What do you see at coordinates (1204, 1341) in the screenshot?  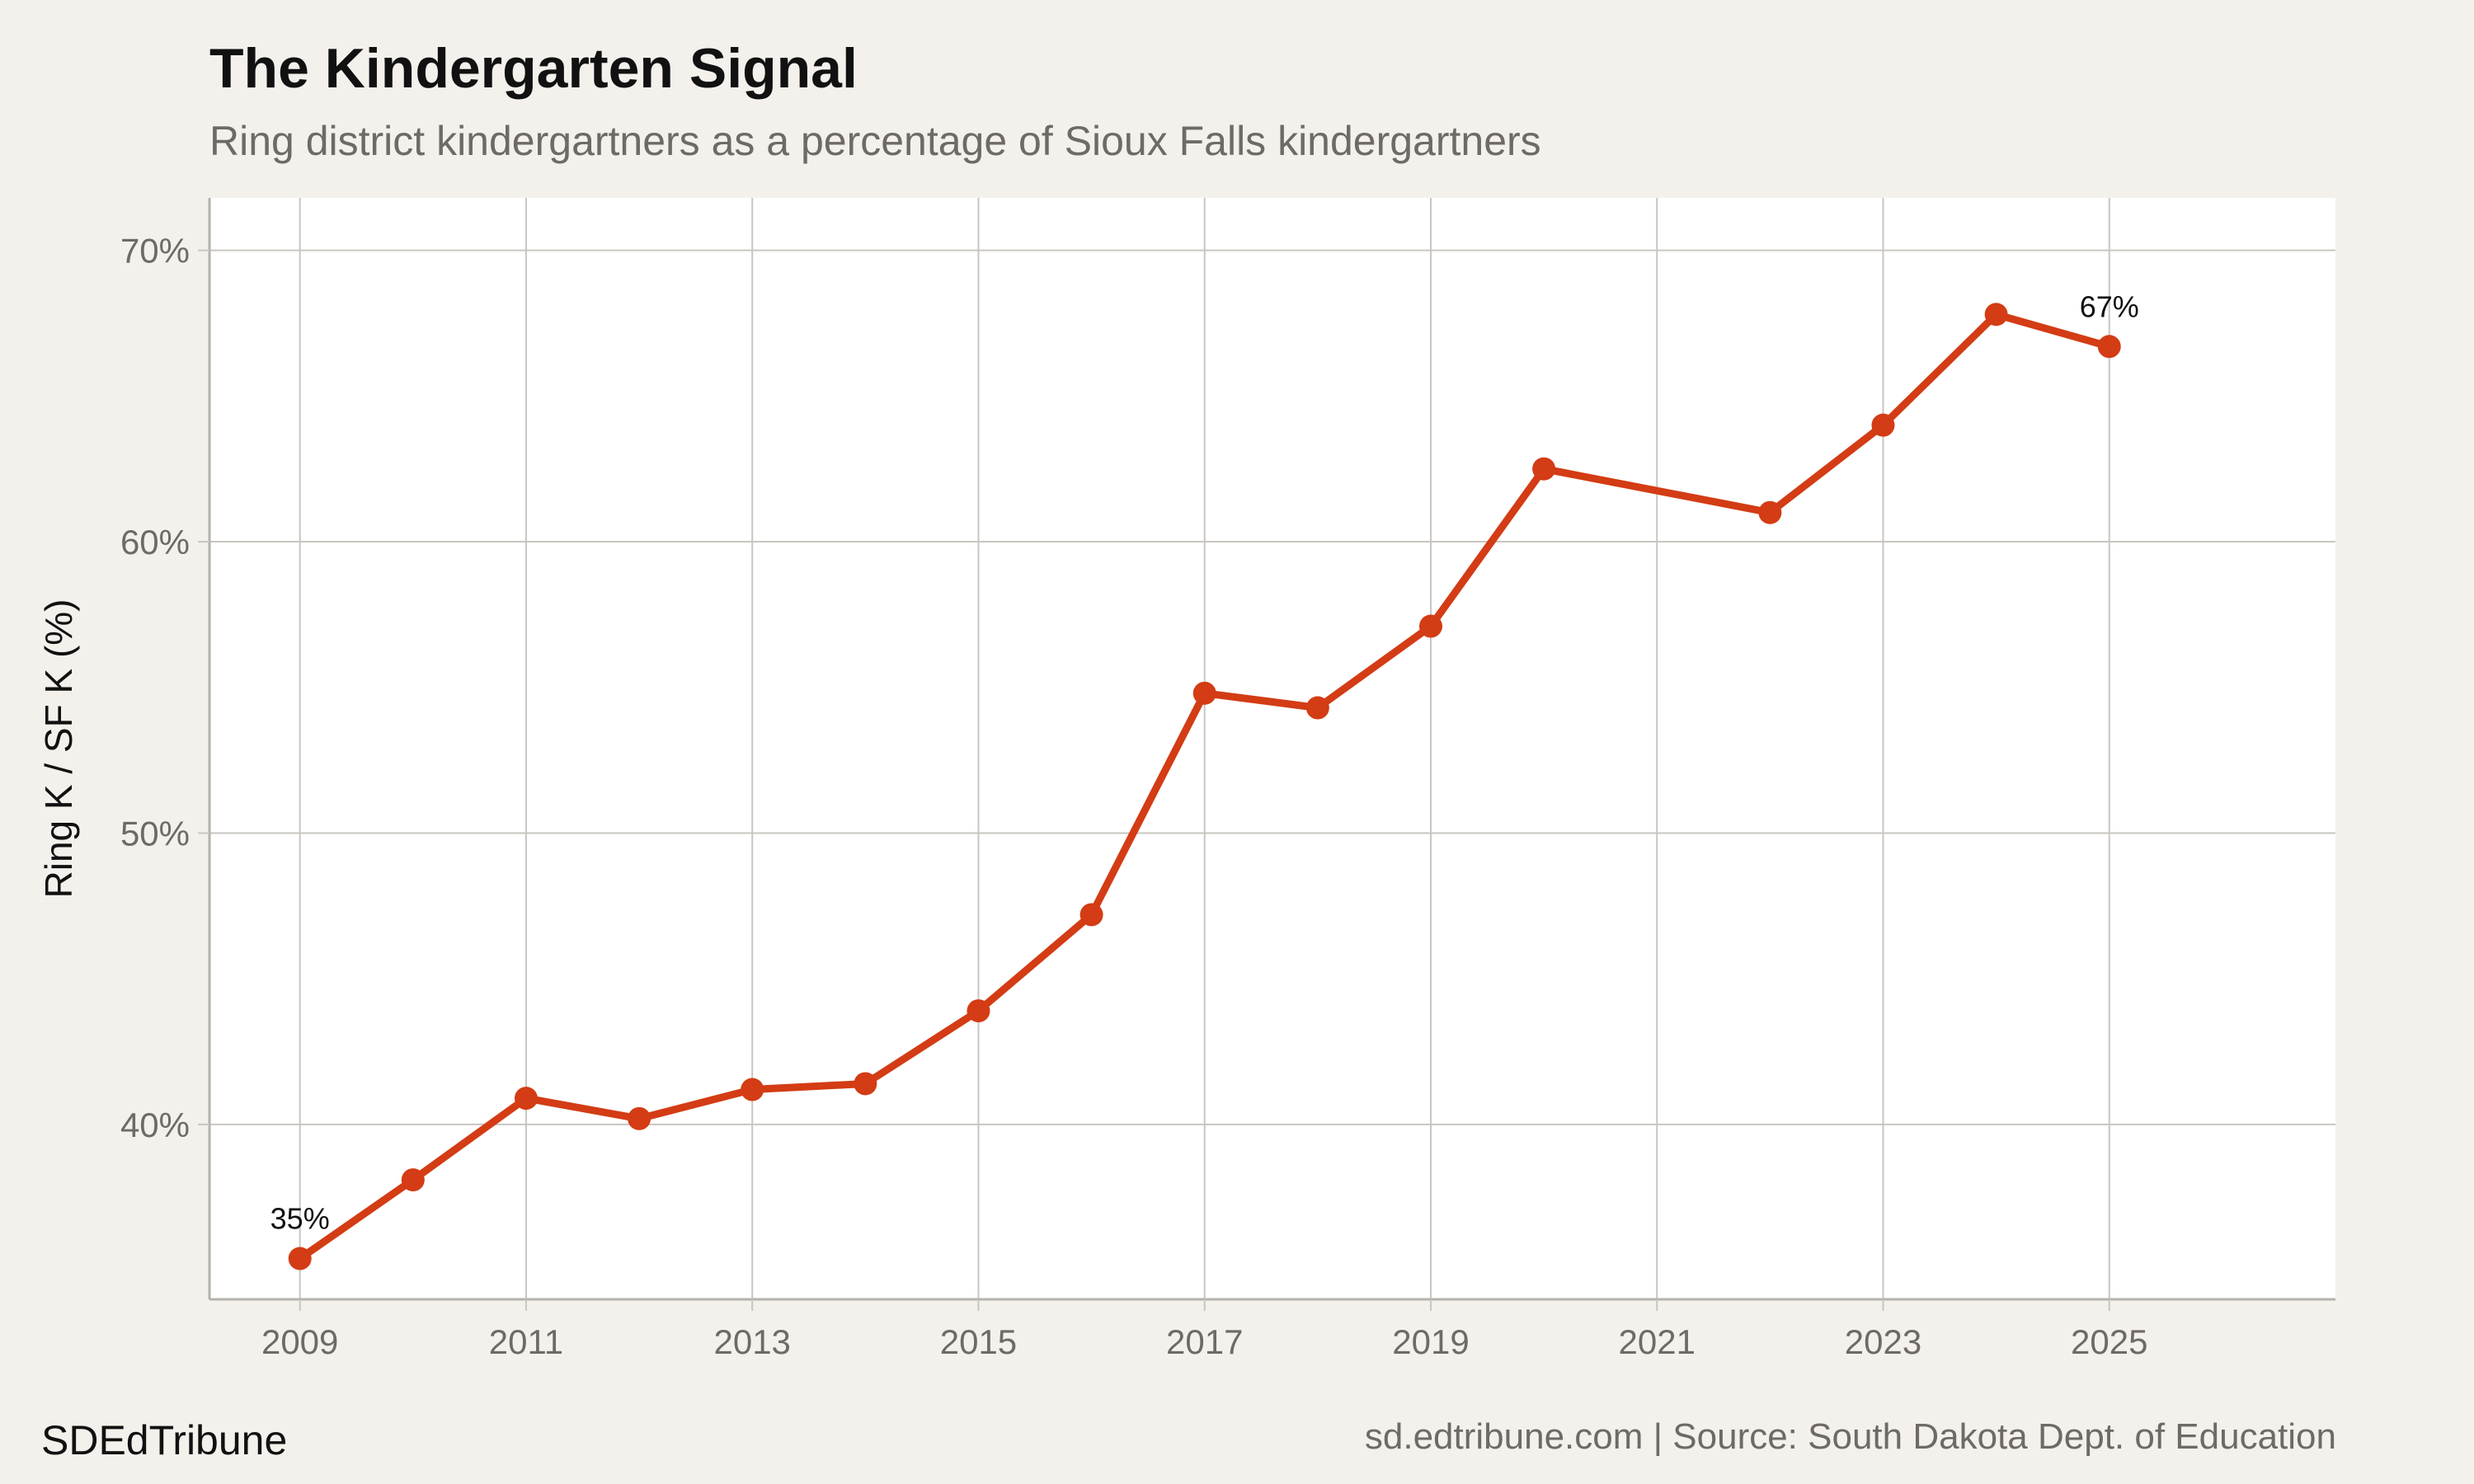 I see `x-tick-label: 2017` at bounding box center [1204, 1341].